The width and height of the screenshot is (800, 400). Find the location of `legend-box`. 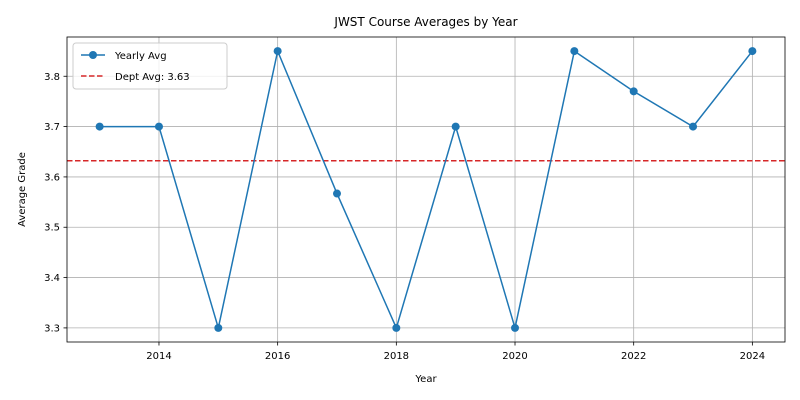

legend-box is located at coordinates (150, 66).